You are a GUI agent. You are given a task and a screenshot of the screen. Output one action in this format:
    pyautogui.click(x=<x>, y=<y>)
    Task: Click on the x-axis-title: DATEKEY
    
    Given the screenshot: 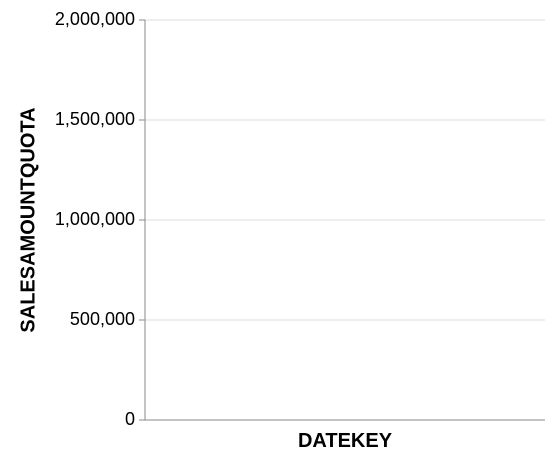 What is the action you would take?
    pyautogui.click(x=345, y=441)
    